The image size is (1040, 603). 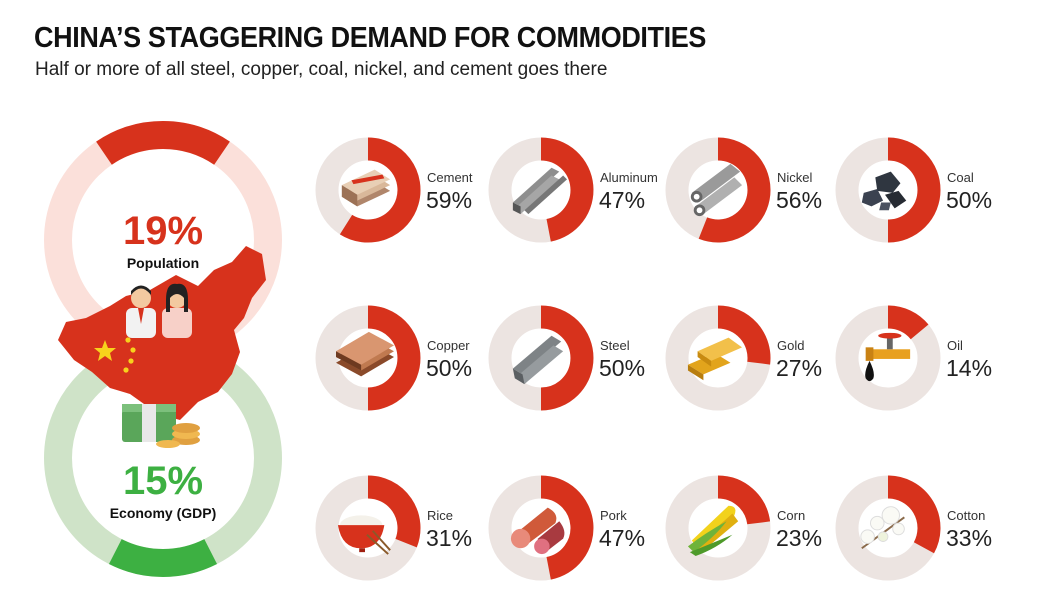 I want to click on commodity-corn: Corn 23%, so click(x=743, y=528).